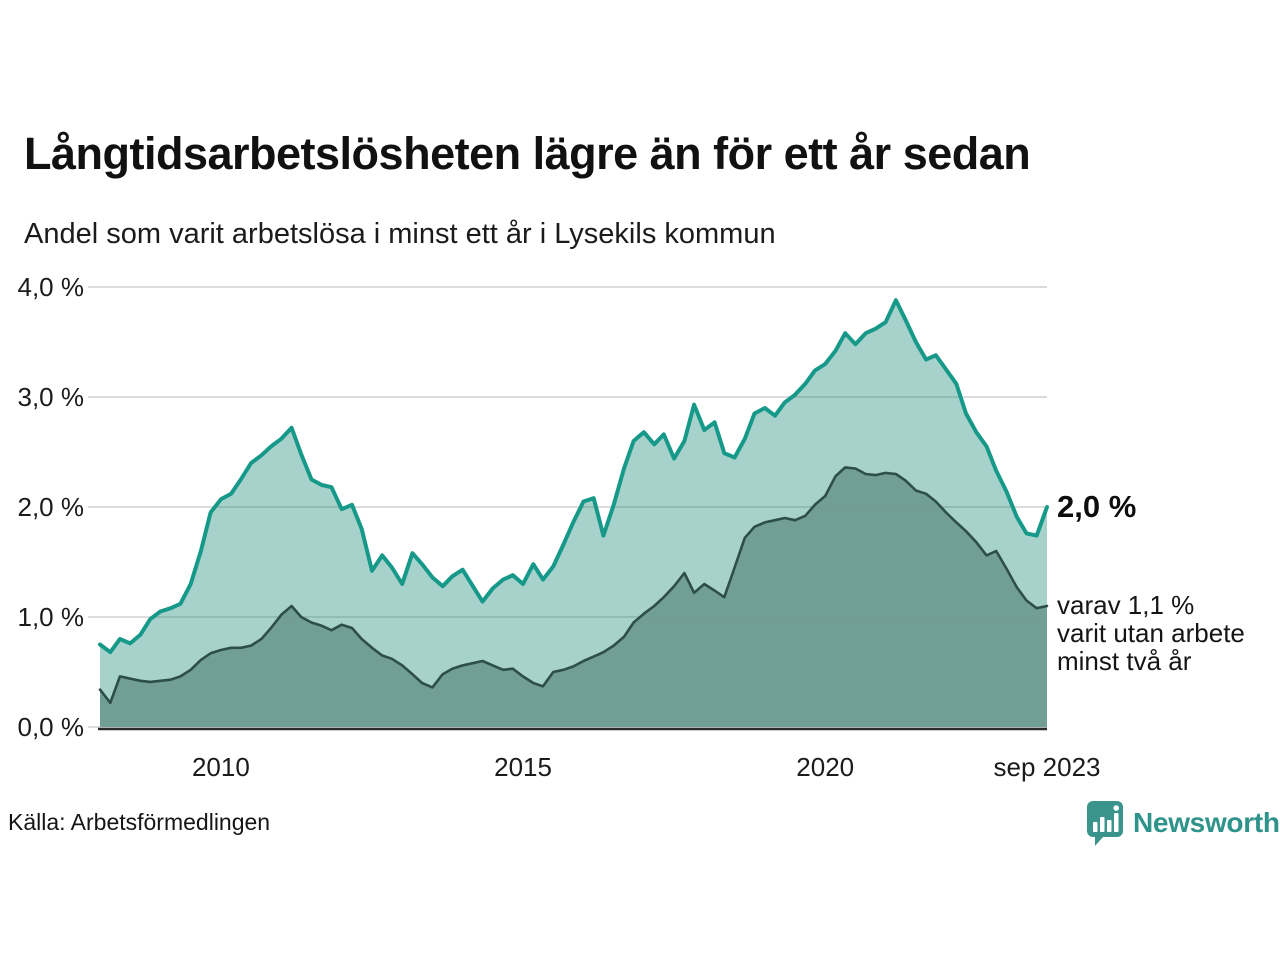 Image resolution: width=1280 pixels, height=960 pixels. I want to click on y-axis-label: 3,0 %, so click(51, 397).